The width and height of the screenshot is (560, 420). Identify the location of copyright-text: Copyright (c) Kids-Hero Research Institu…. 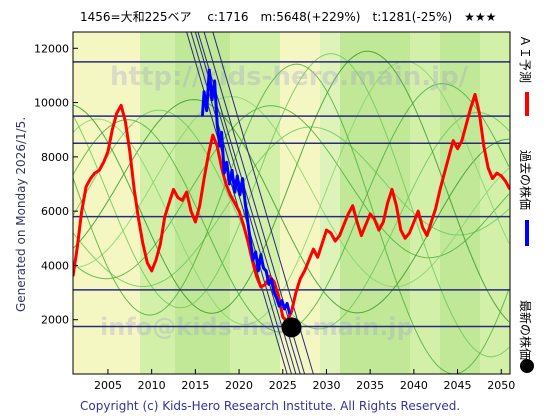
(270, 406).